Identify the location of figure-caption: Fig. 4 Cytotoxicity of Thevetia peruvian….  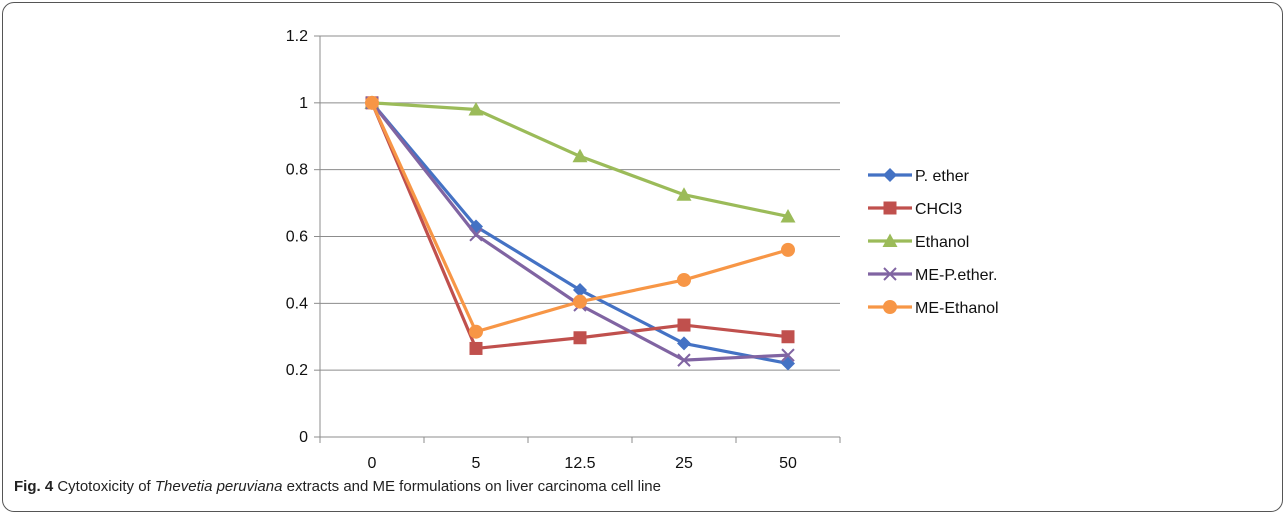
(337, 486).